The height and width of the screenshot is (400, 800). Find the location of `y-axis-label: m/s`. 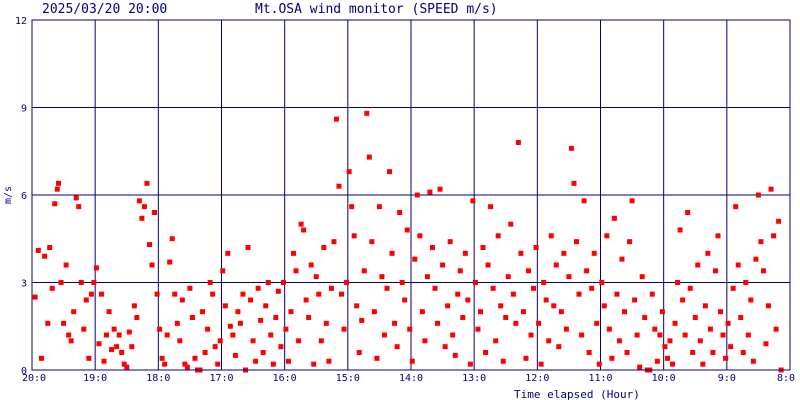

y-axis-label: m/s is located at coordinates (8, 195).